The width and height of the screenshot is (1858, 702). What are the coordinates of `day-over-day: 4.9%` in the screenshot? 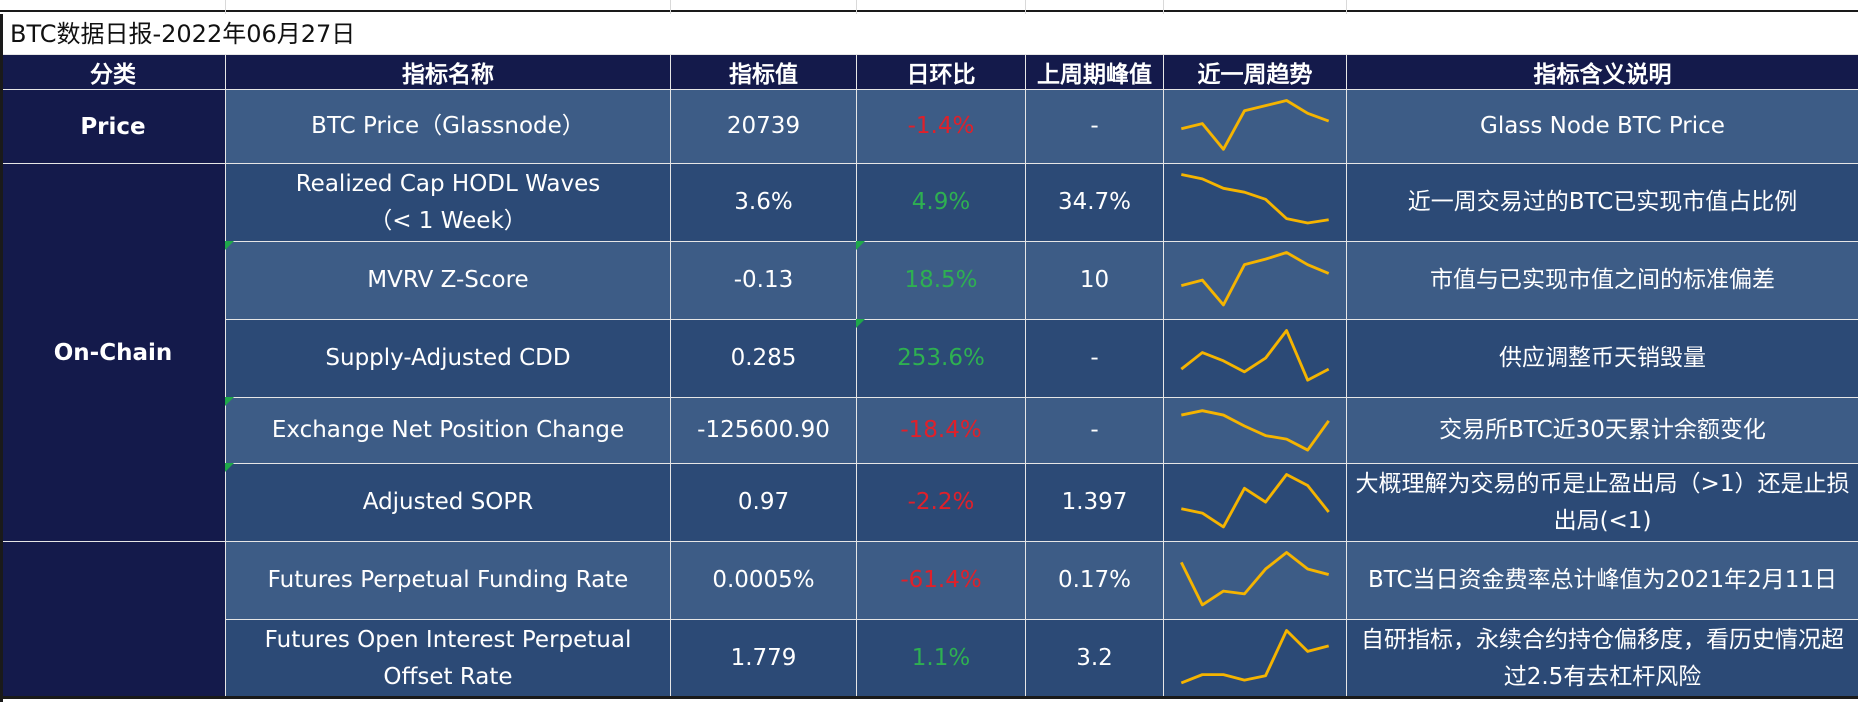 It's located at (941, 202).